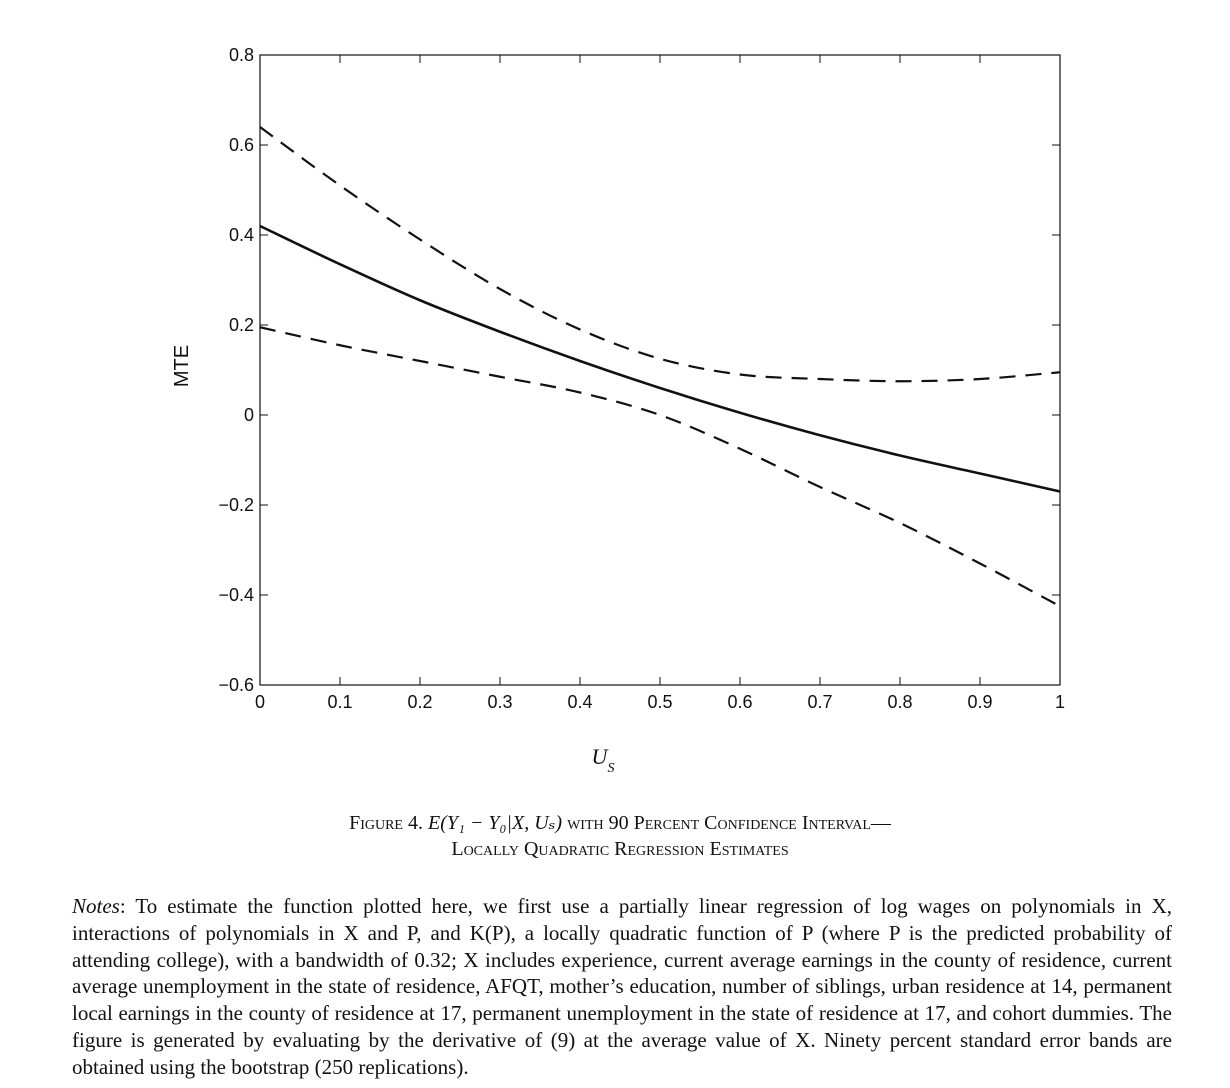 This screenshot has width=1230, height=1088. What do you see at coordinates (339, 702) in the screenshot?
I see `x-tick-label: 0.1` at bounding box center [339, 702].